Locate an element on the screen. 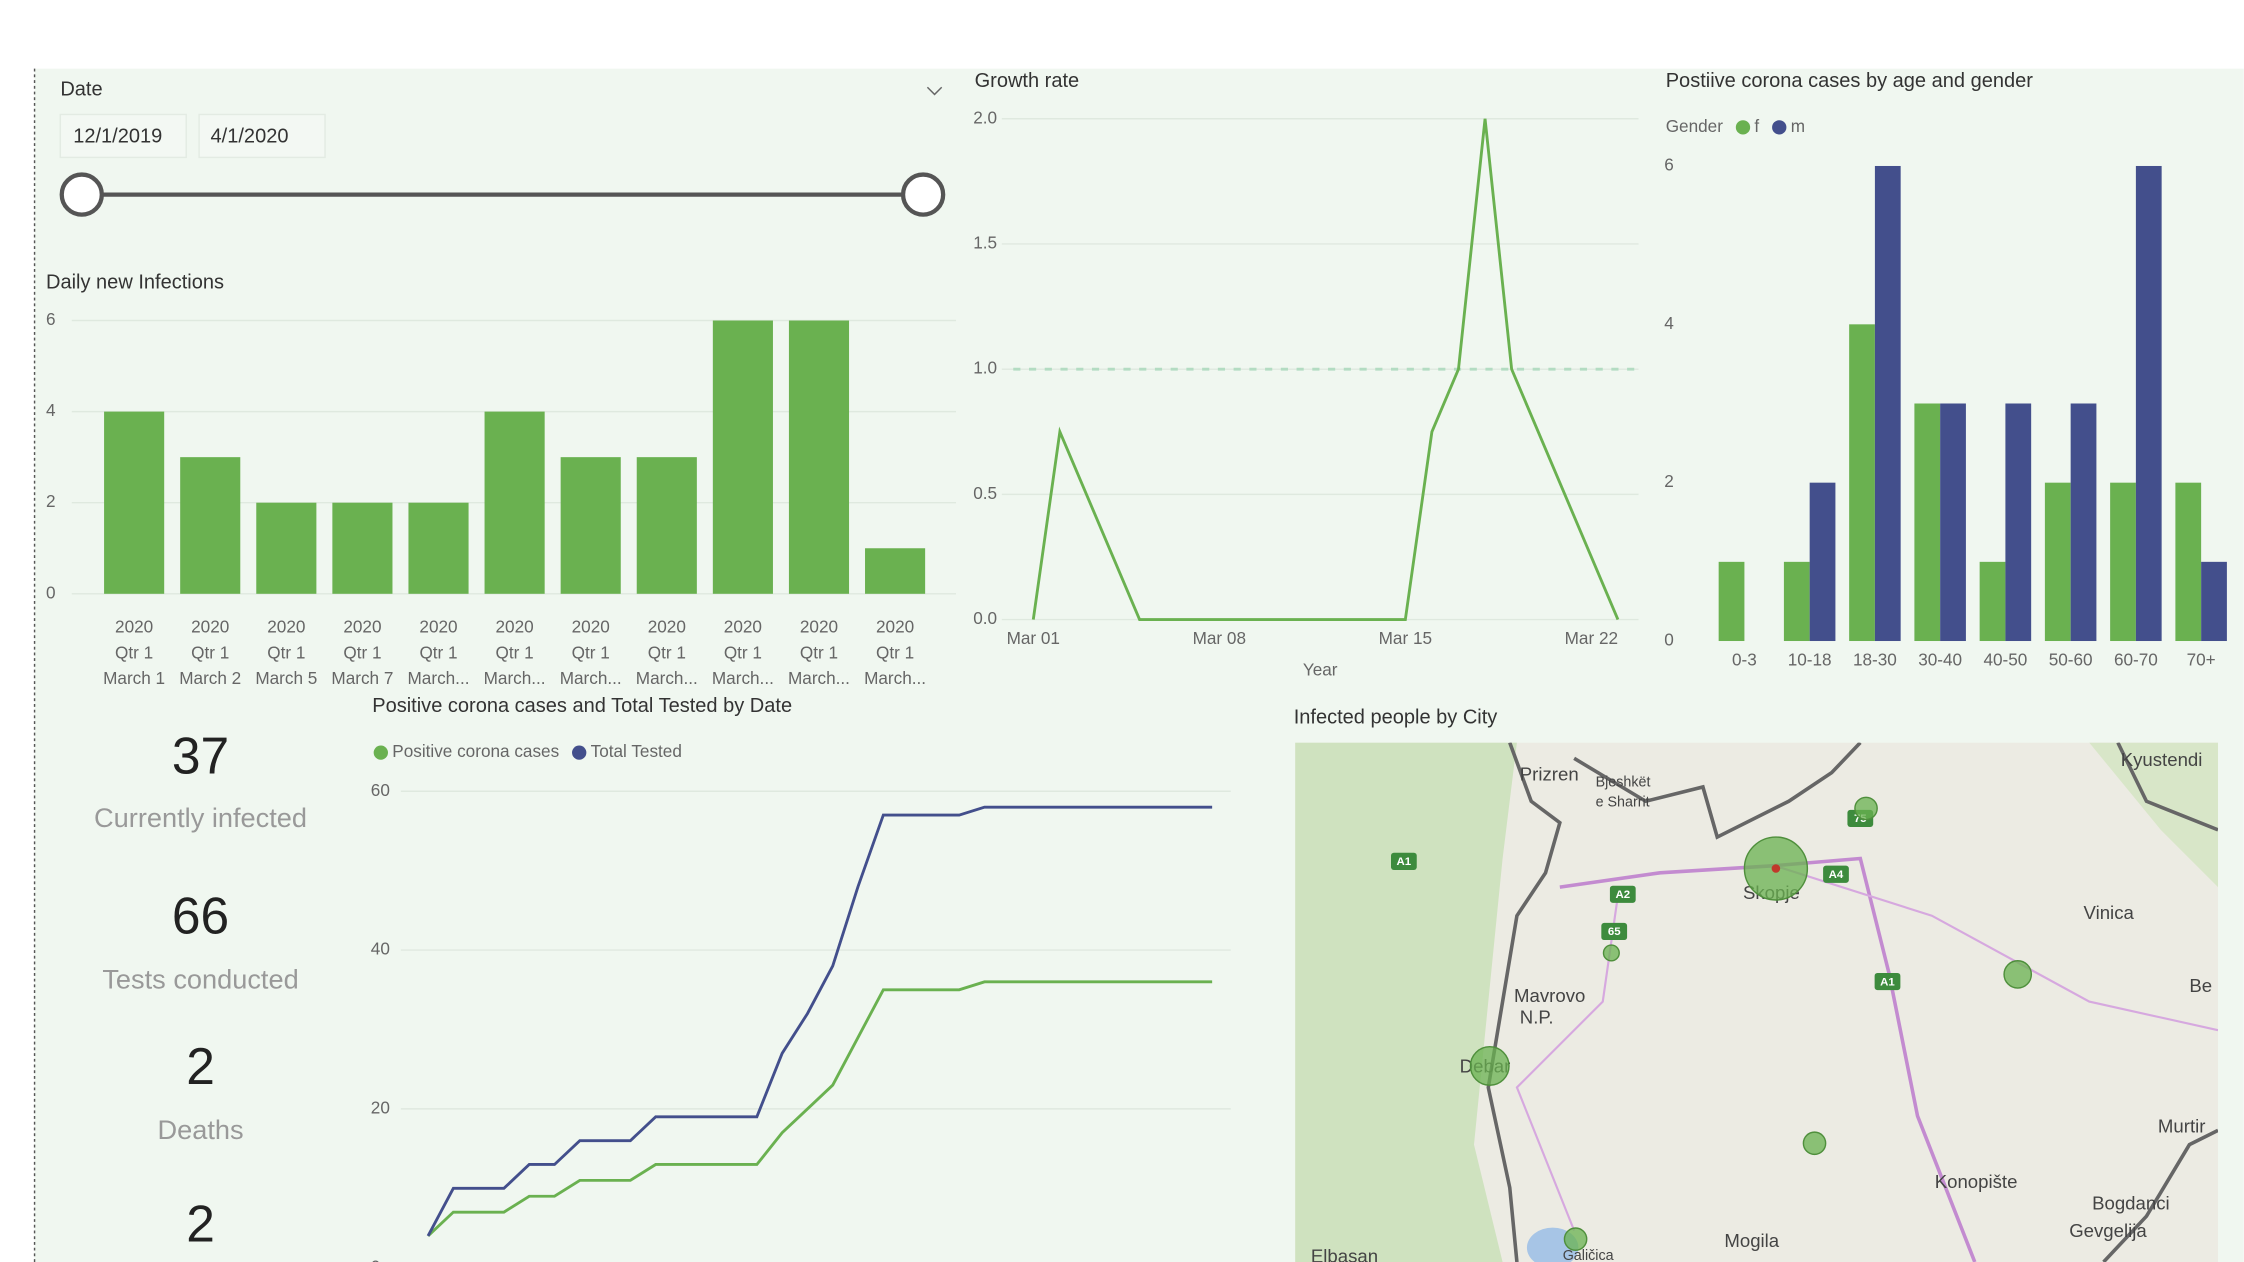  kpi-label: Deaths is located at coordinates (200, 1129).